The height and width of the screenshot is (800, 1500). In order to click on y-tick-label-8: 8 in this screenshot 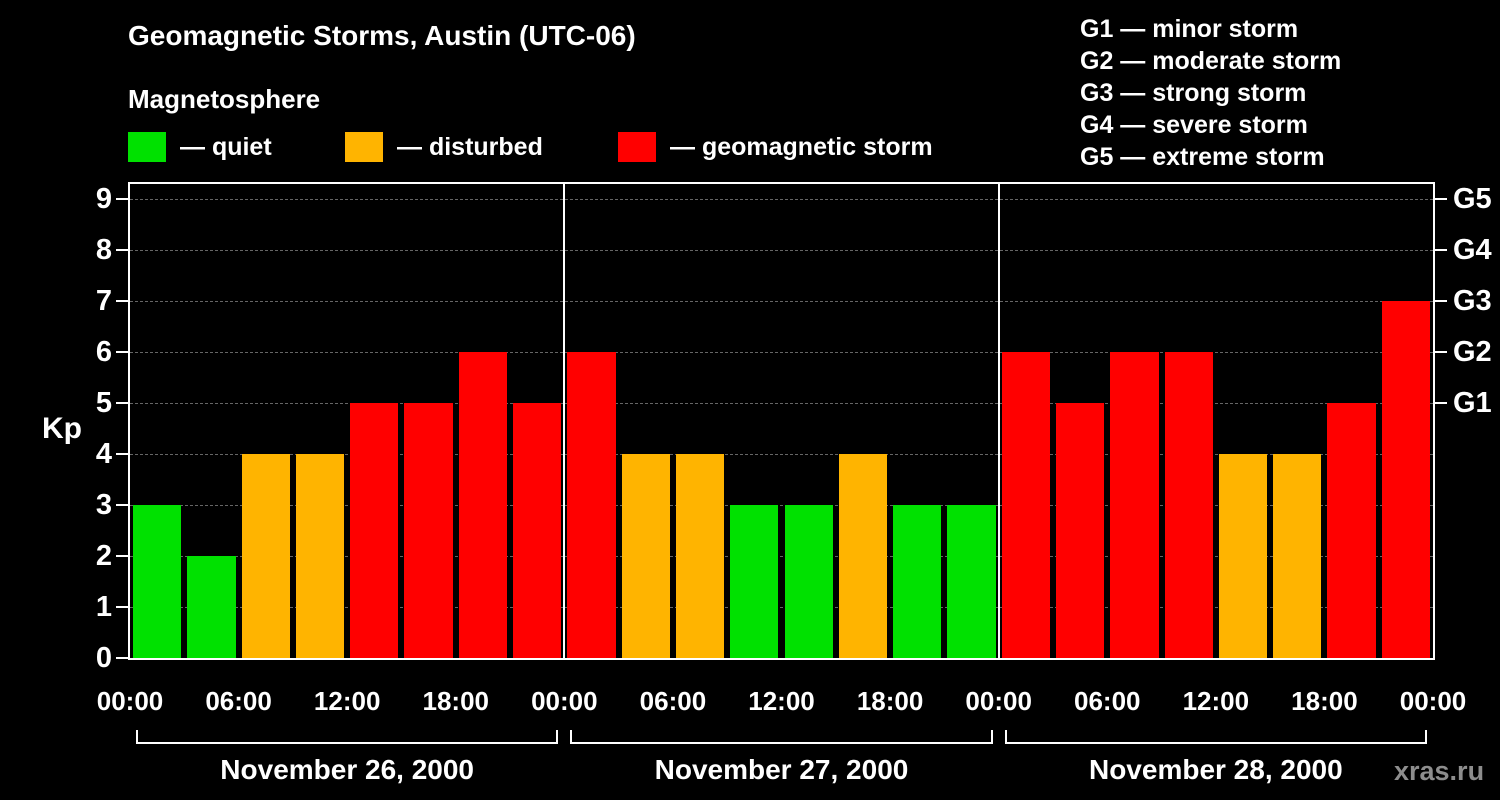, I will do `click(103, 250)`.